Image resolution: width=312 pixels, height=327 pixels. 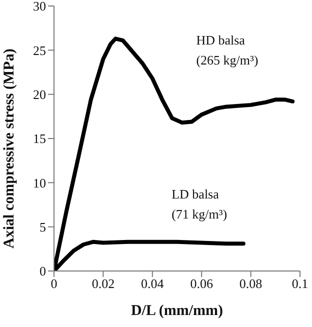 What do you see at coordinates (200, 204) in the screenshot?
I see `series-label: LD balsa (71 kg/m³)` at bounding box center [200, 204].